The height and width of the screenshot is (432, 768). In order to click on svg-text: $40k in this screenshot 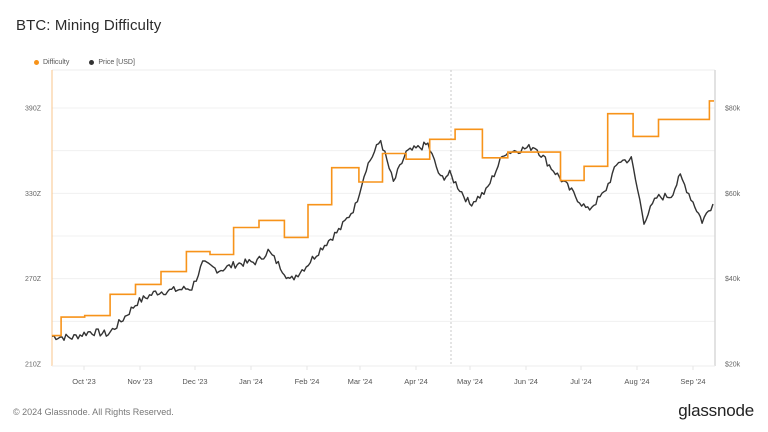, I will do `click(733, 279)`.